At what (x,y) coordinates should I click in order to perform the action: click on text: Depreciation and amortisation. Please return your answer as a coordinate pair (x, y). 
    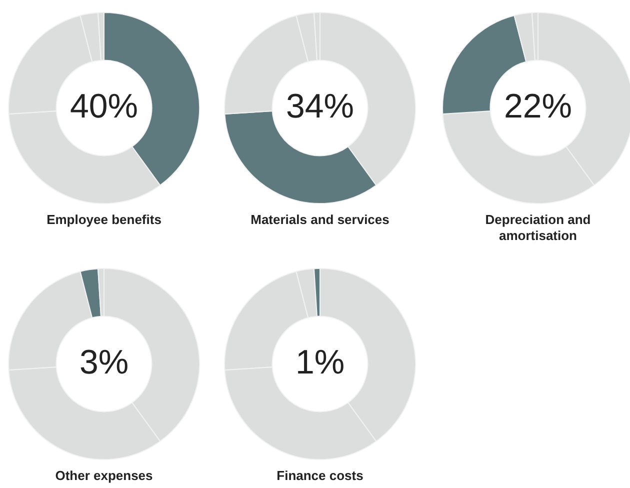
    Looking at the image, I should click on (538, 228).